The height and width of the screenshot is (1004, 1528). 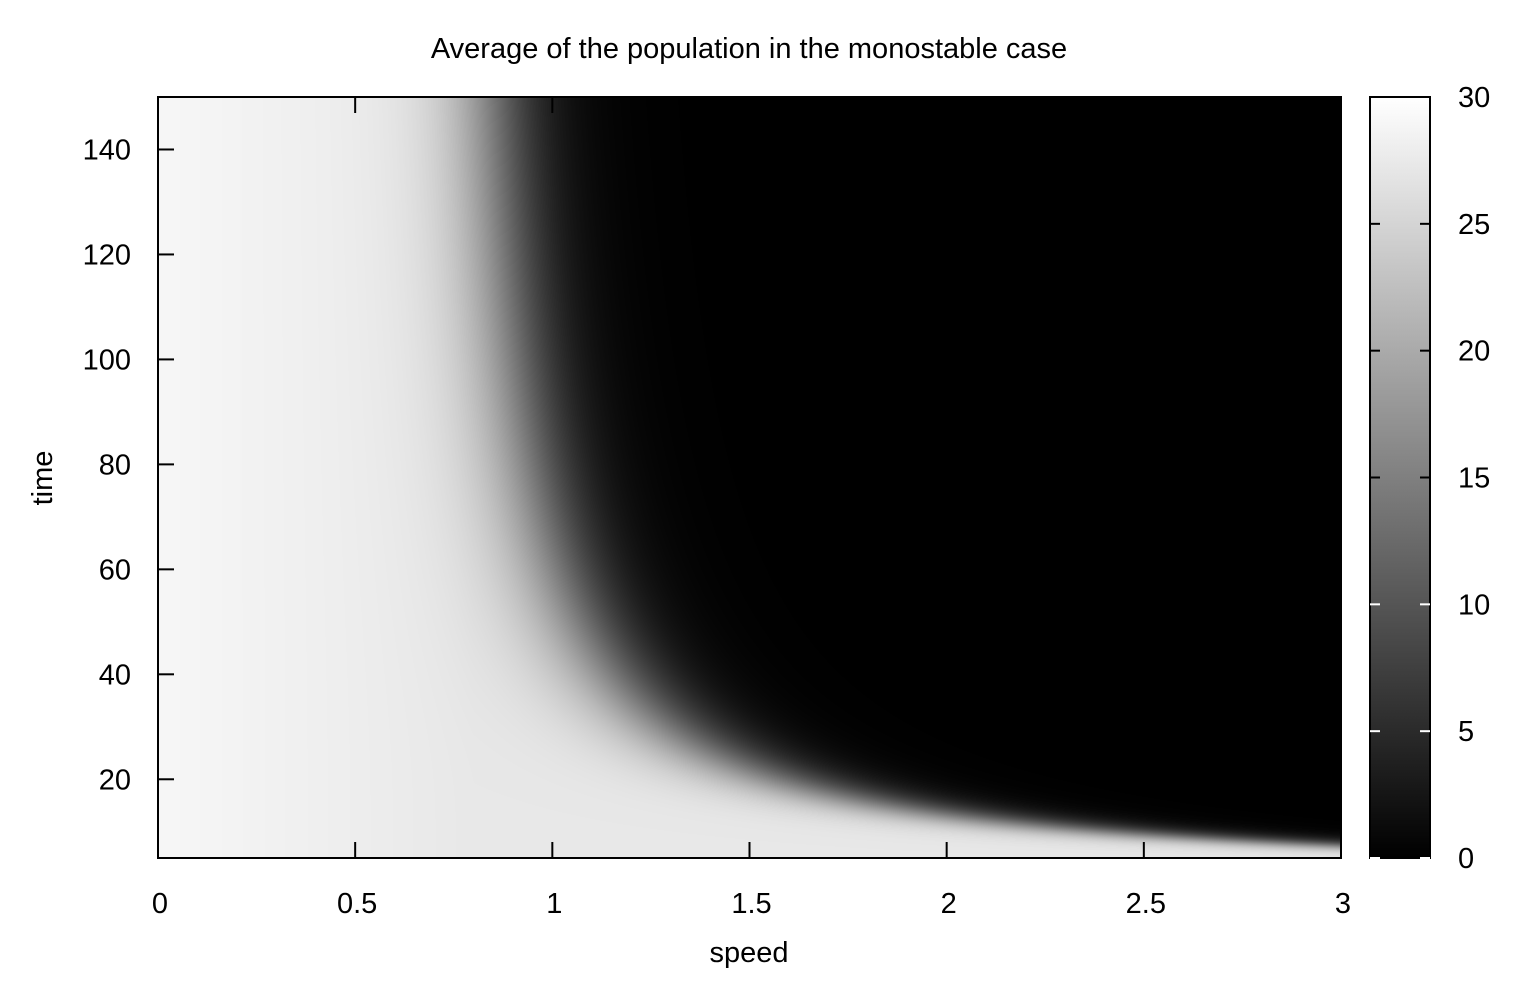 What do you see at coordinates (1146, 904) in the screenshot?
I see `x-tick-label: 2.5` at bounding box center [1146, 904].